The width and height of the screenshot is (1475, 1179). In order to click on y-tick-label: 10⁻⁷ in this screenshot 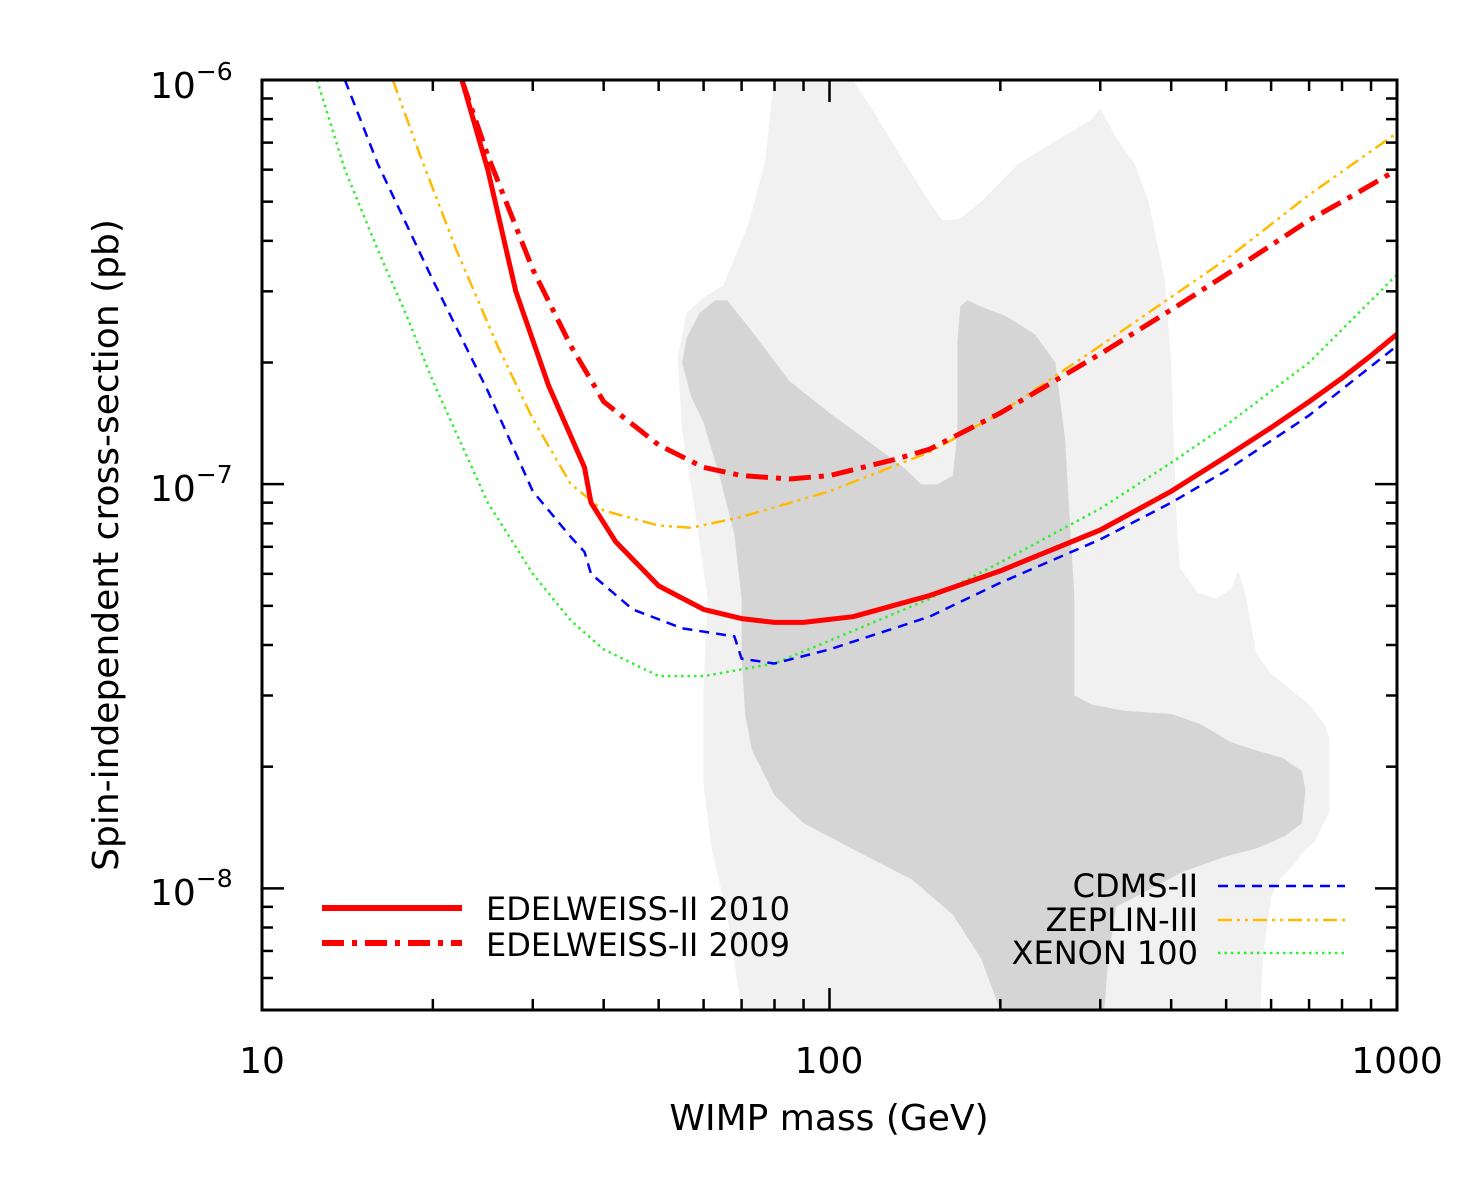, I will do `click(191, 485)`.